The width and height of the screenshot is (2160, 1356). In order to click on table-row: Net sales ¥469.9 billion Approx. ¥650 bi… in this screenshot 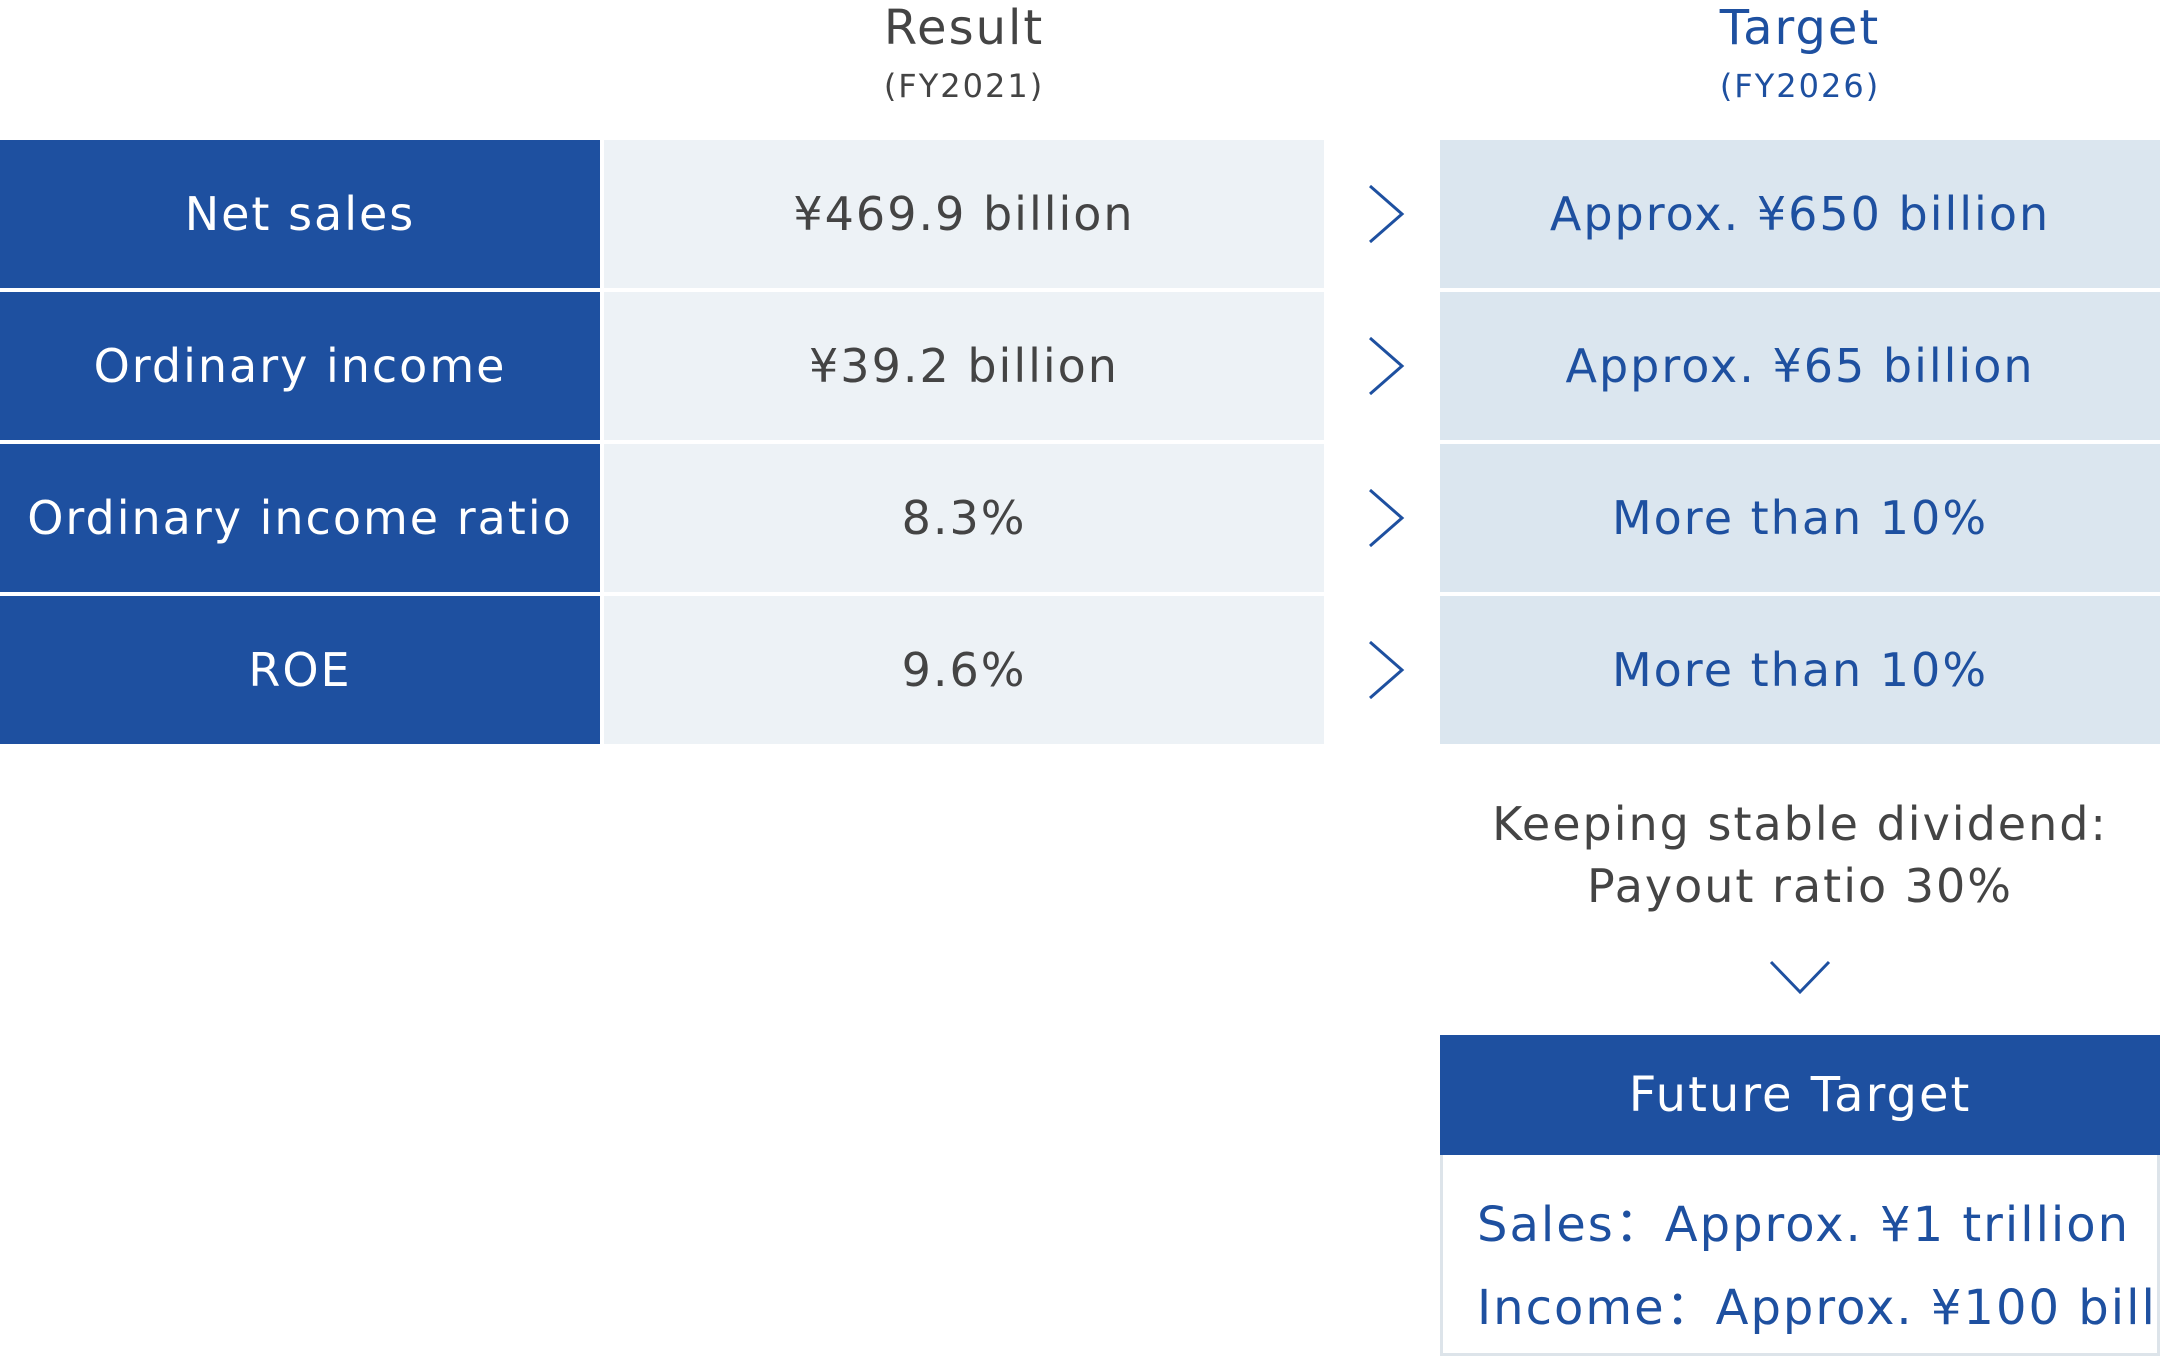, I will do `click(1080, 214)`.